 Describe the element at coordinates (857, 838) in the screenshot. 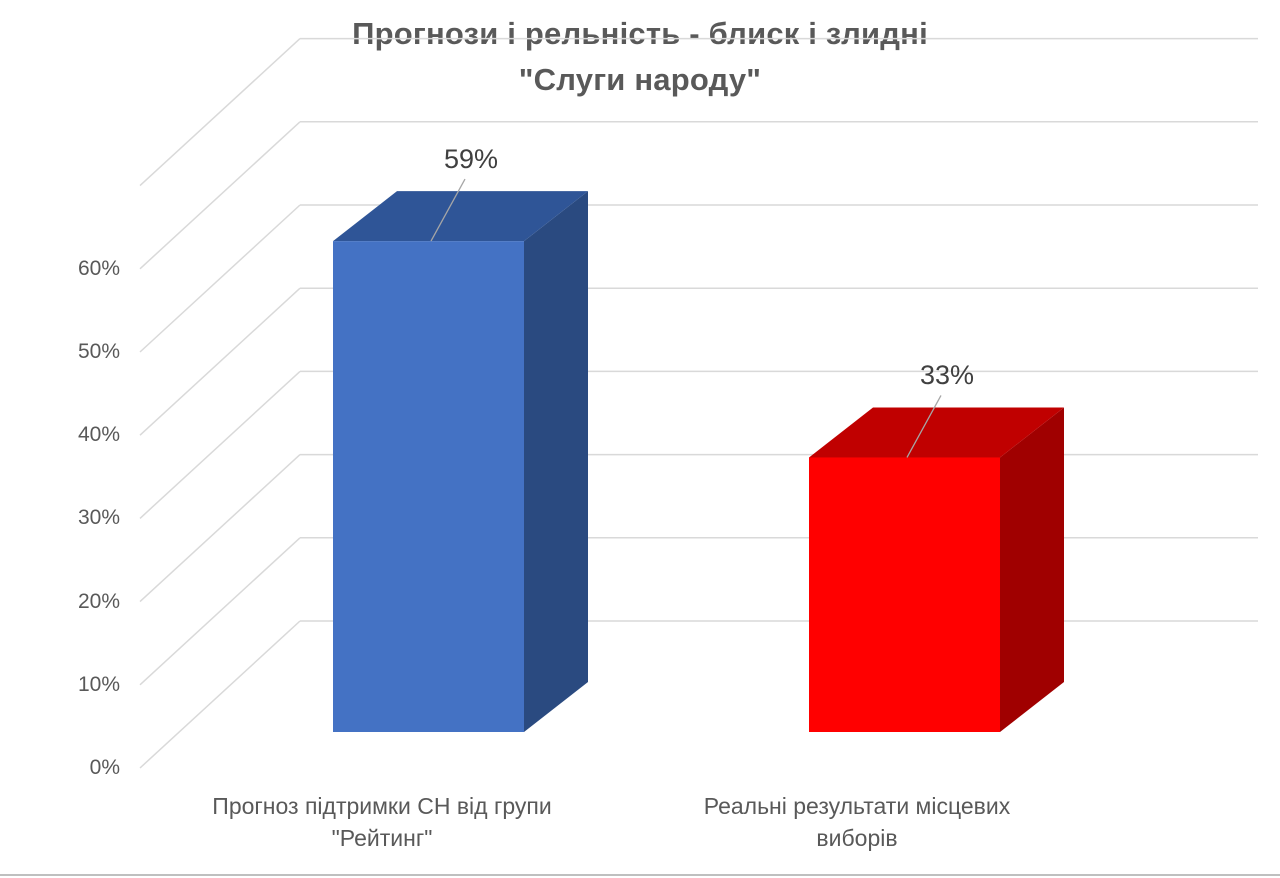

I see `x-category-label-line: виборів` at that location.